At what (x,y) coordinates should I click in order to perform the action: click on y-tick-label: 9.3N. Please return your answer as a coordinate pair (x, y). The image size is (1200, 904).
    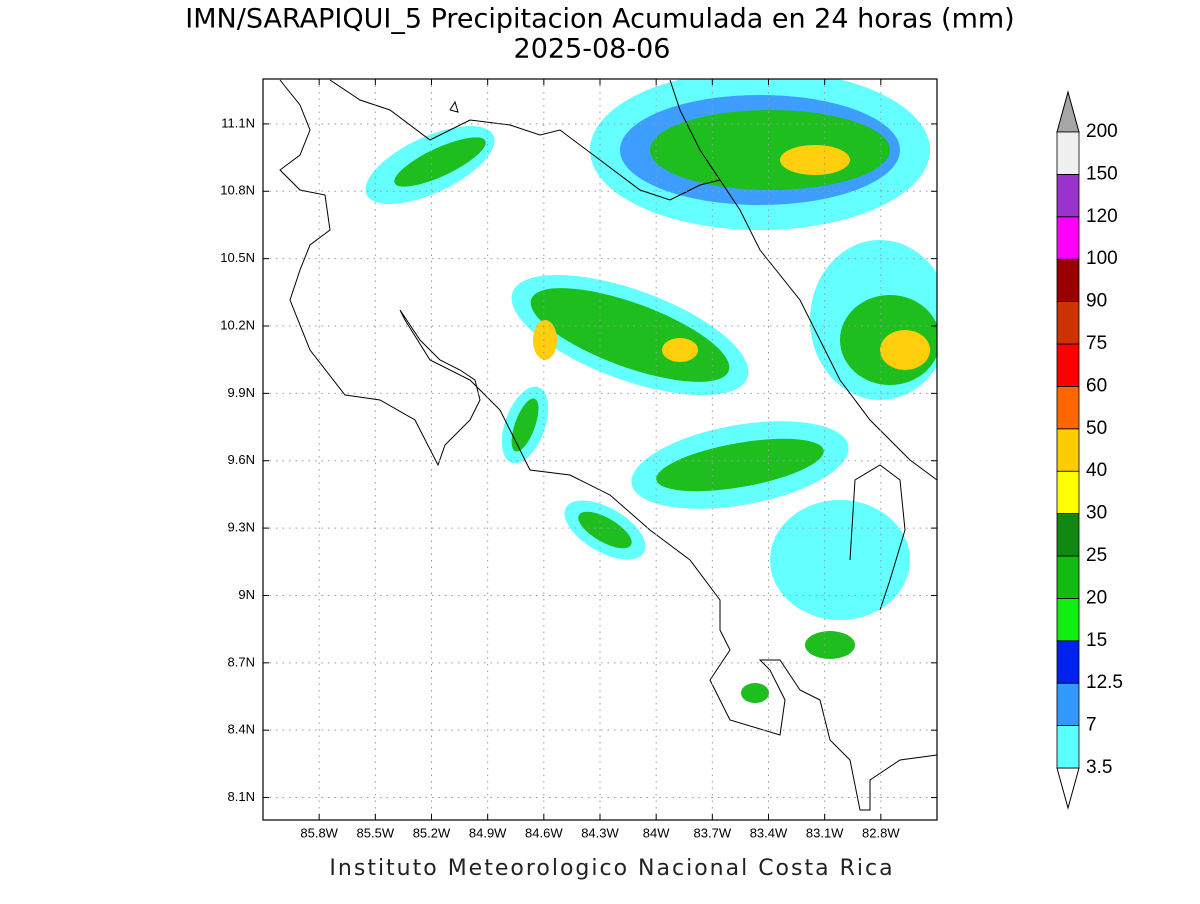
    Looking at the image, I should click on (241, 527).